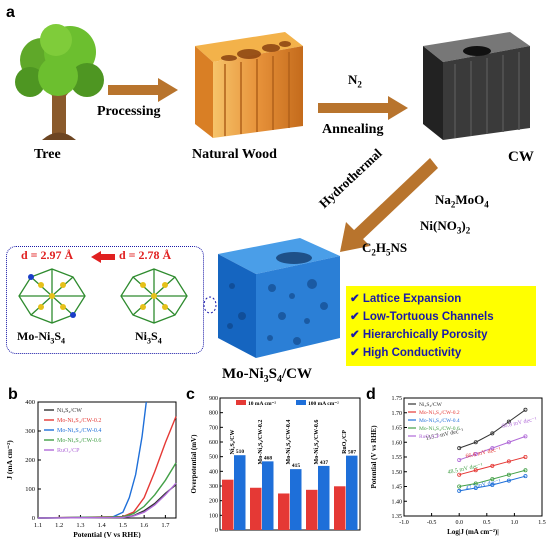 Image resolution: width=550 pixels, height=538 pixels. What do you see at coordinates (13, 394) in the screenshot?
I see `panel-label-b: b` at bounding box center [13, 394].